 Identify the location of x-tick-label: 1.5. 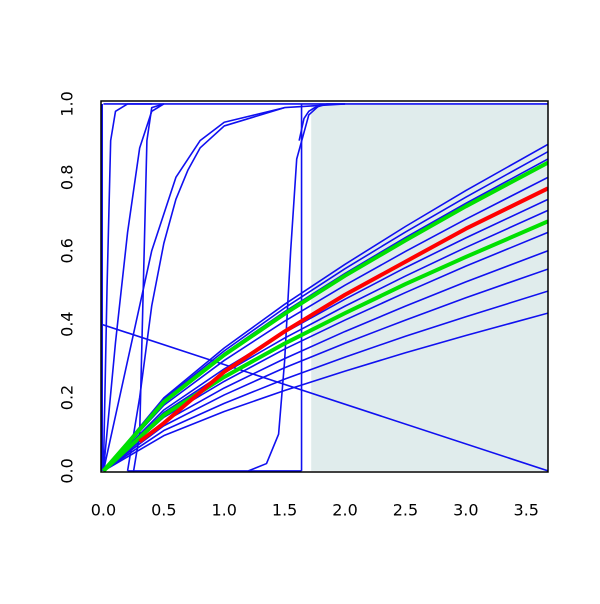
(284, 510).